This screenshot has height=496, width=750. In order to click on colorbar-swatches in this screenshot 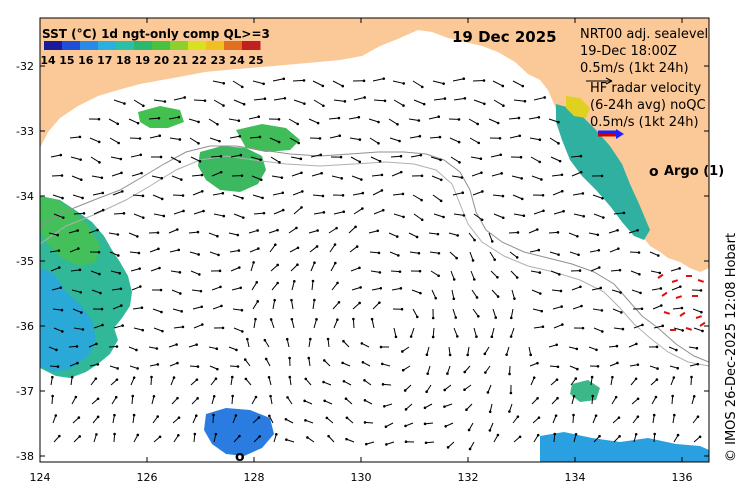, I will do `click(152, 45)`.